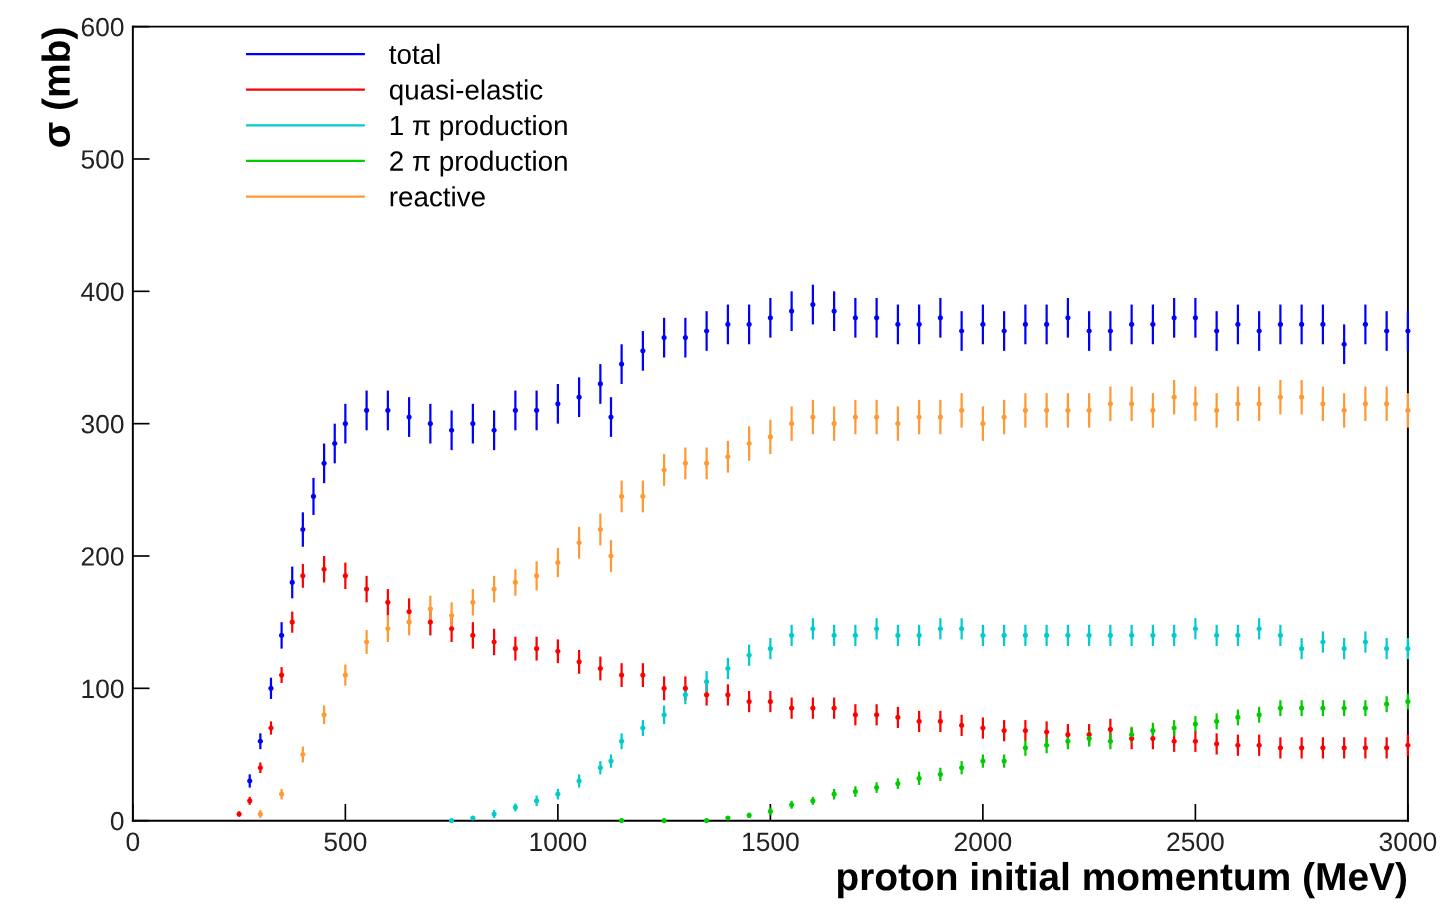 This screenshot has height=919, width=1444. Describe the element at coordinates (983, 842) in the screenshot. I see `x-tick-label: 2000` at that location.